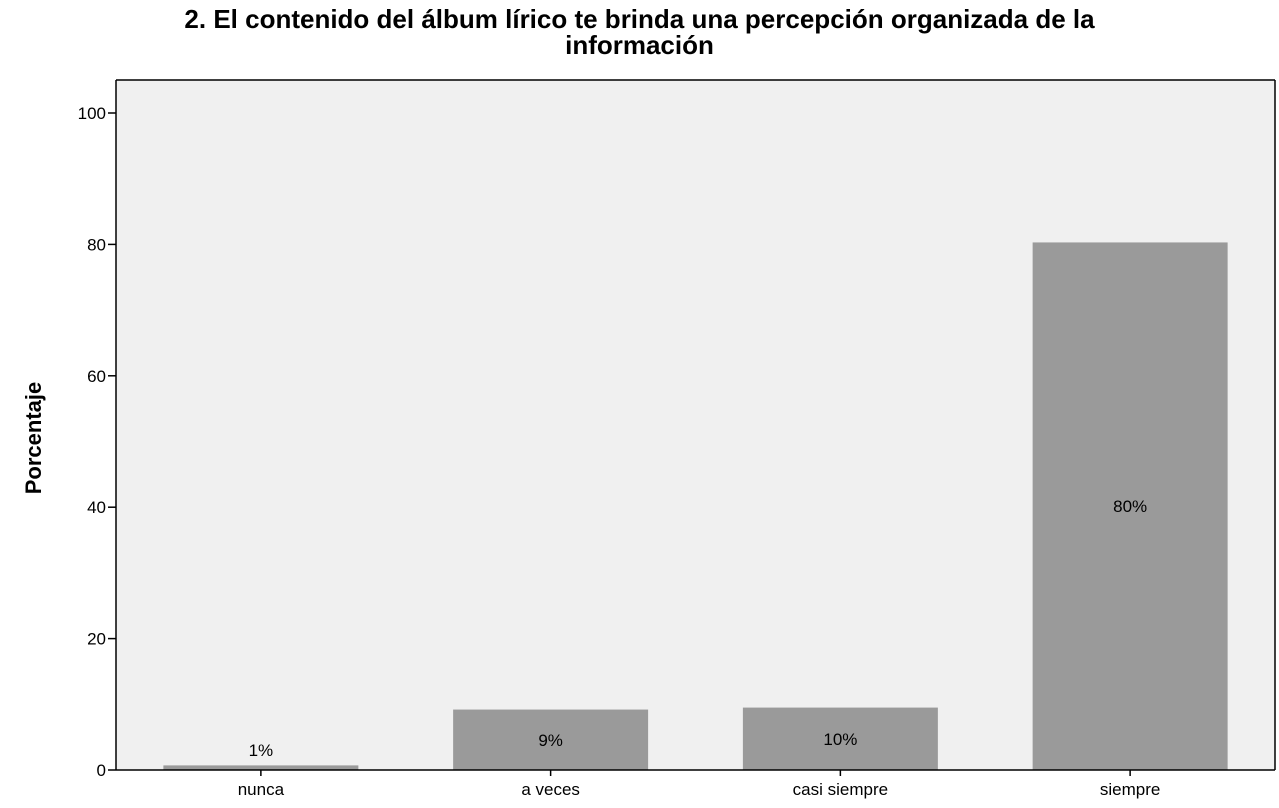 Image resolution: width=1279 pixels, height=808 pixels. Describe the element at coordinates (96, 639) in the screenshot. I see `y-tick-label-20: 20` at that location.